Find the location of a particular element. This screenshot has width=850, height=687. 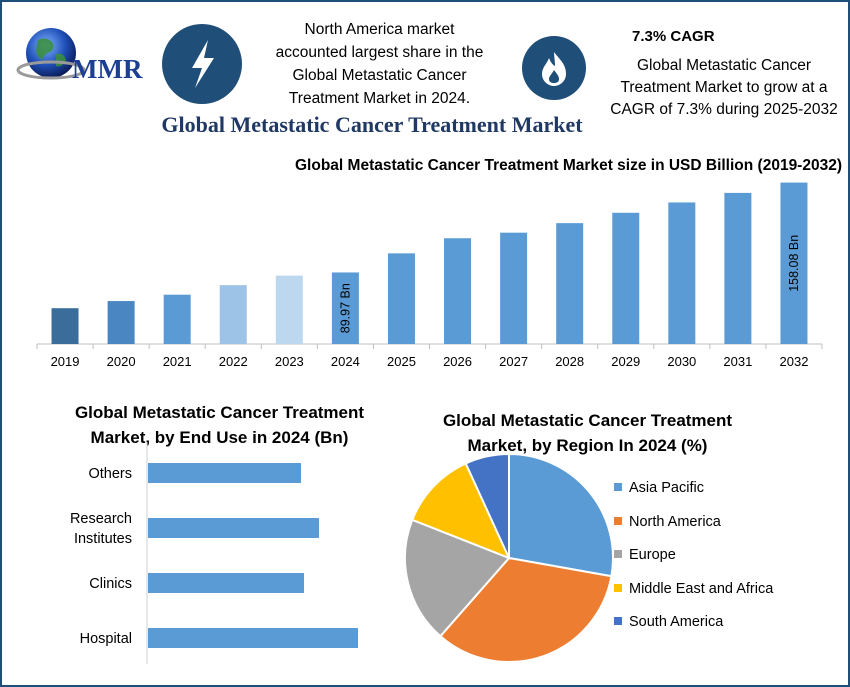

region-pie-chart is located at coordinates (509, 557).